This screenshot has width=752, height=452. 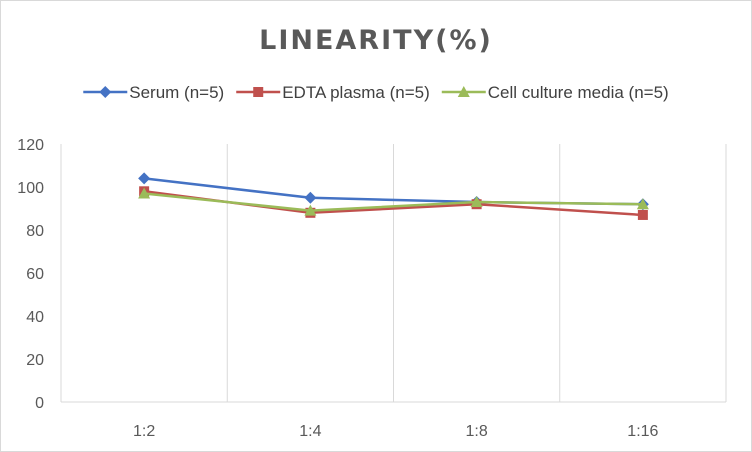 What do you see at coordinates (30, 188) in the screenshot?
I see `y-tick-label: 100` at bounding box center [30, 188].